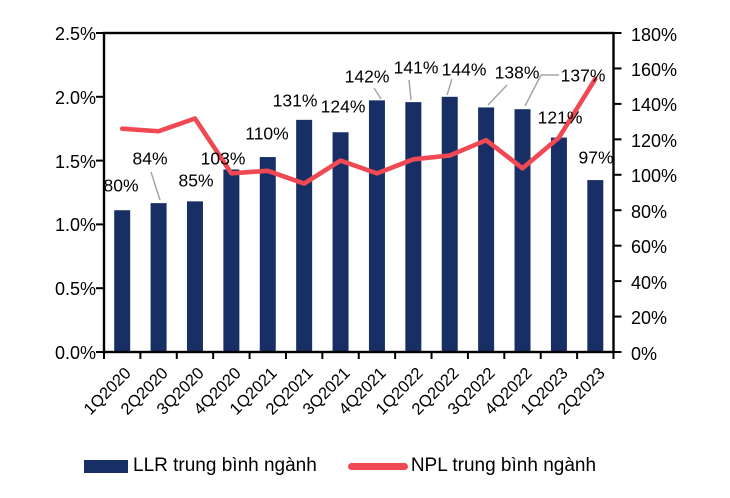  Describe the element at coordinates (503, 465) in the screenshot. I see `npl-legend-label: NPL trung bình ngành` at that location.